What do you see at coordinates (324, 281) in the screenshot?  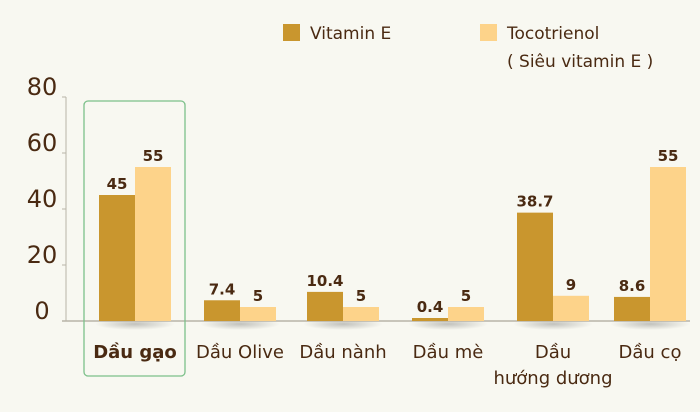 I see `data-label: 10.4` at bounding box center [324, 281].